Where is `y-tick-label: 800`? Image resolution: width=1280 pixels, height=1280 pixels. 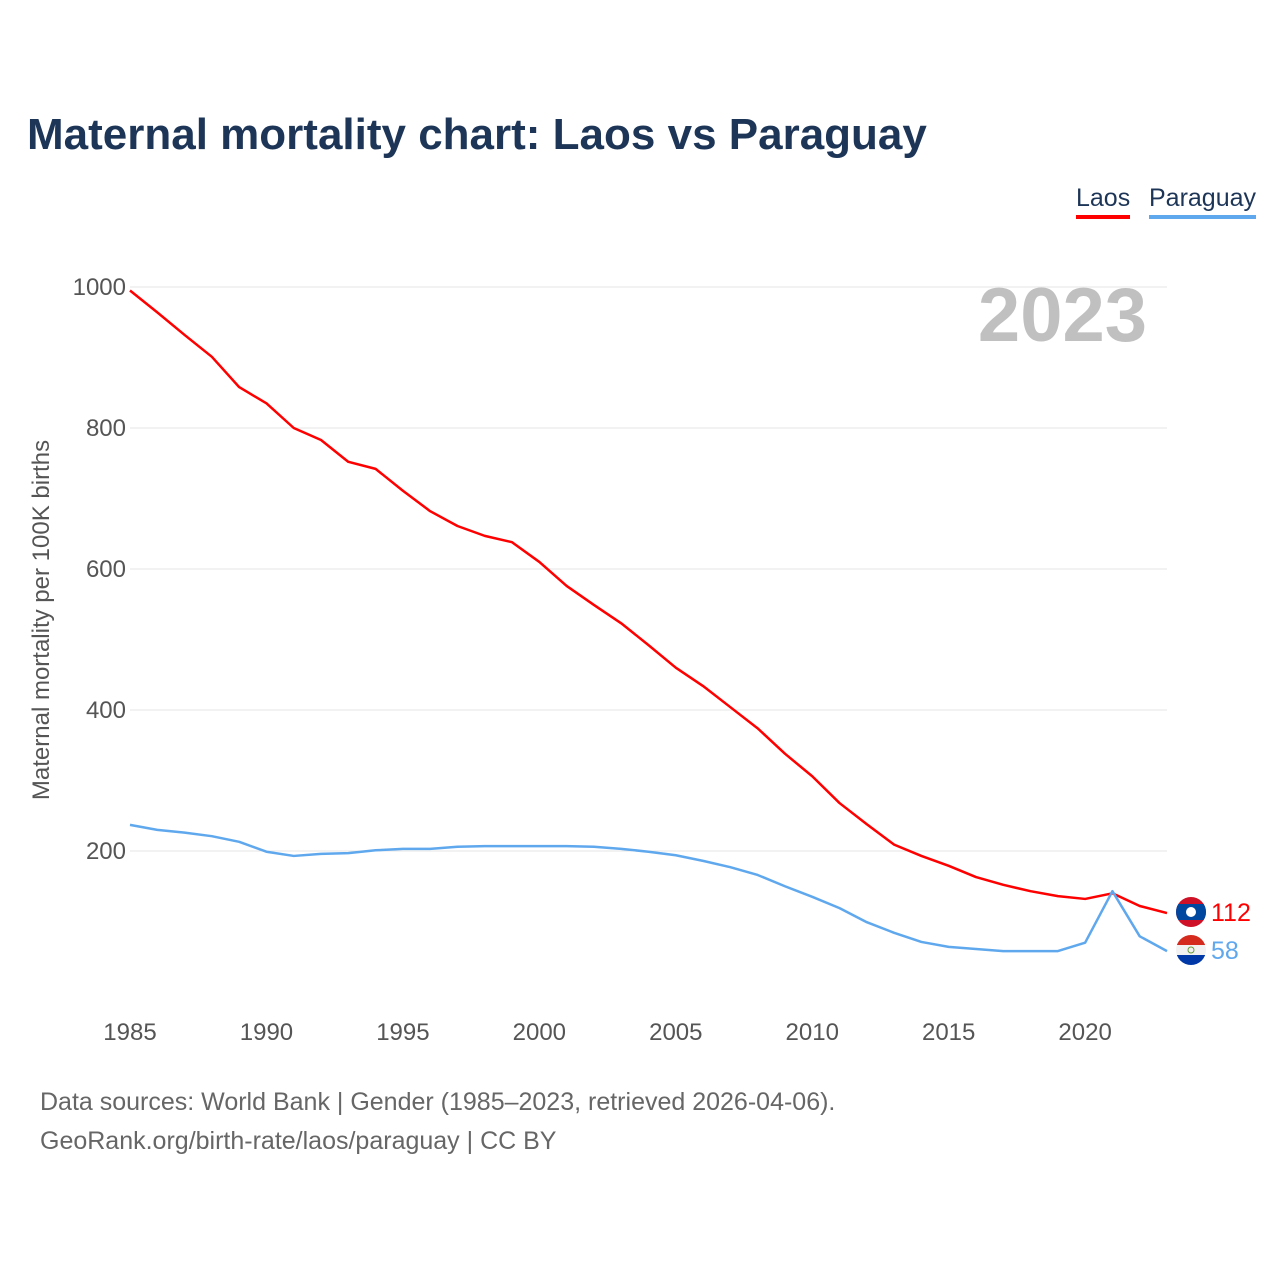 y-tick-label: 800 is located at coordinates (106, 428).